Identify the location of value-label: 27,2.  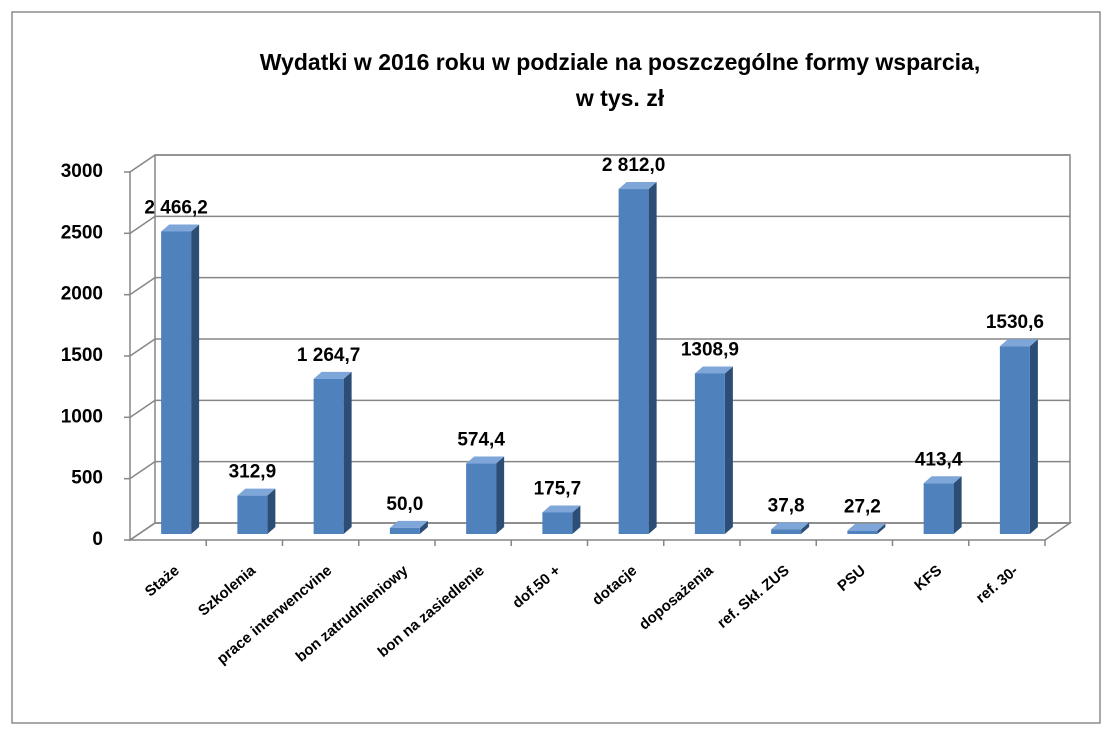
(862, 507).